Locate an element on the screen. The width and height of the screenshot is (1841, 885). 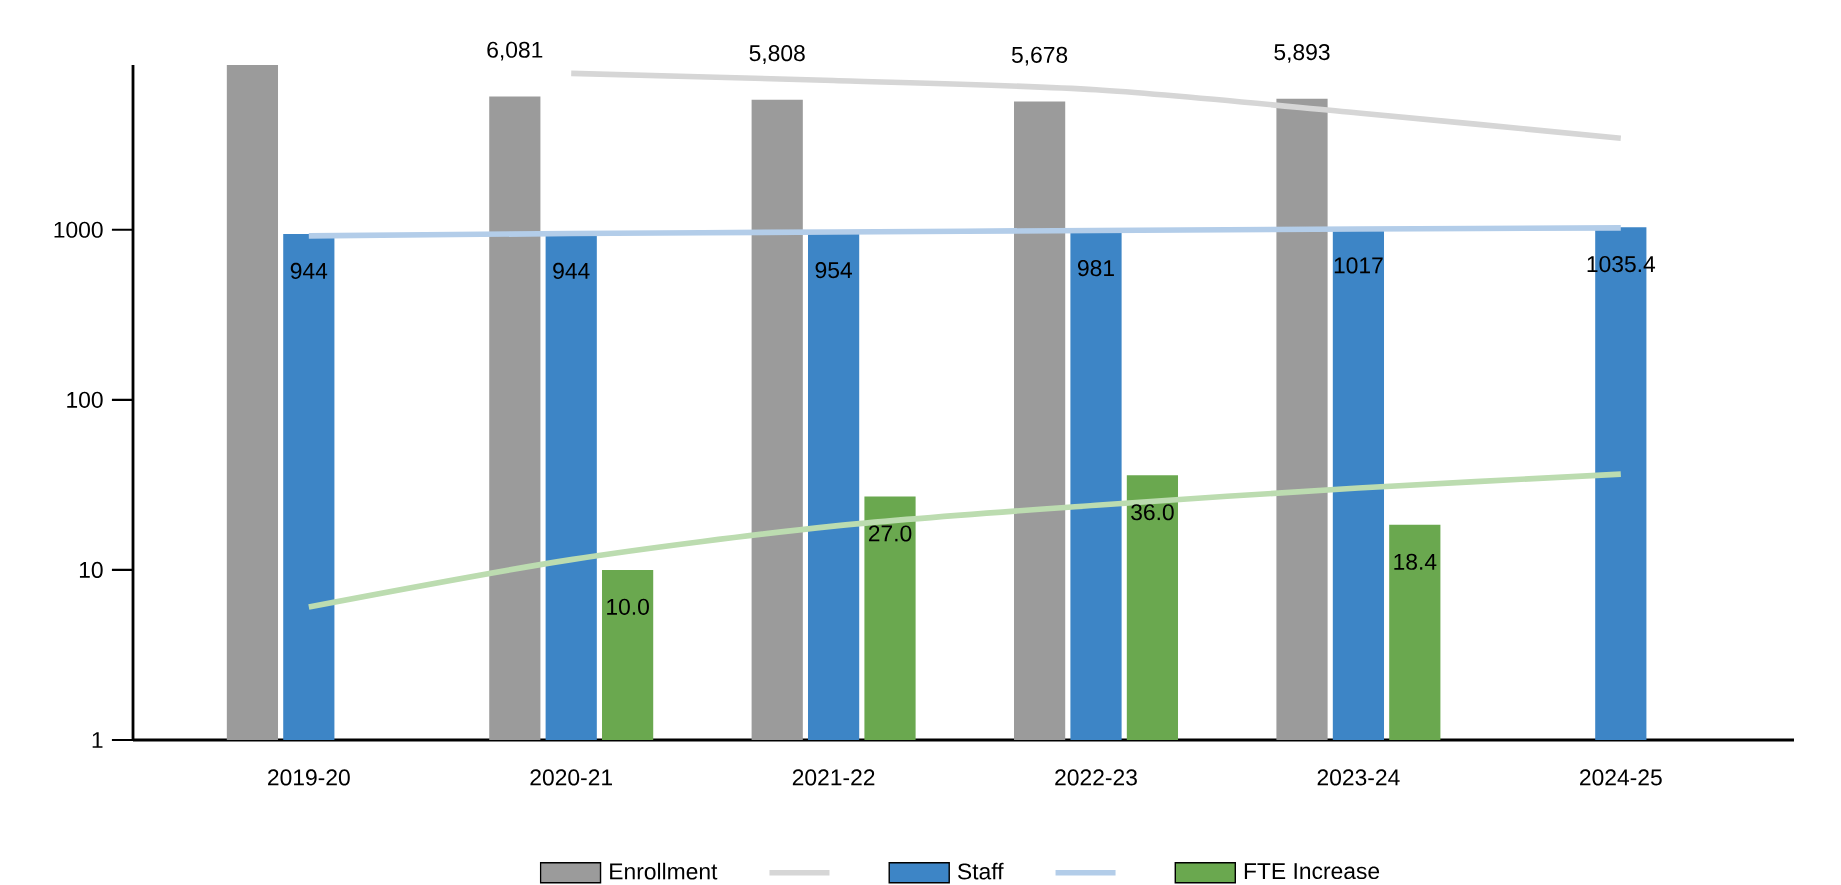
data-label: 36.0 is located at coordinates (1152, 512).